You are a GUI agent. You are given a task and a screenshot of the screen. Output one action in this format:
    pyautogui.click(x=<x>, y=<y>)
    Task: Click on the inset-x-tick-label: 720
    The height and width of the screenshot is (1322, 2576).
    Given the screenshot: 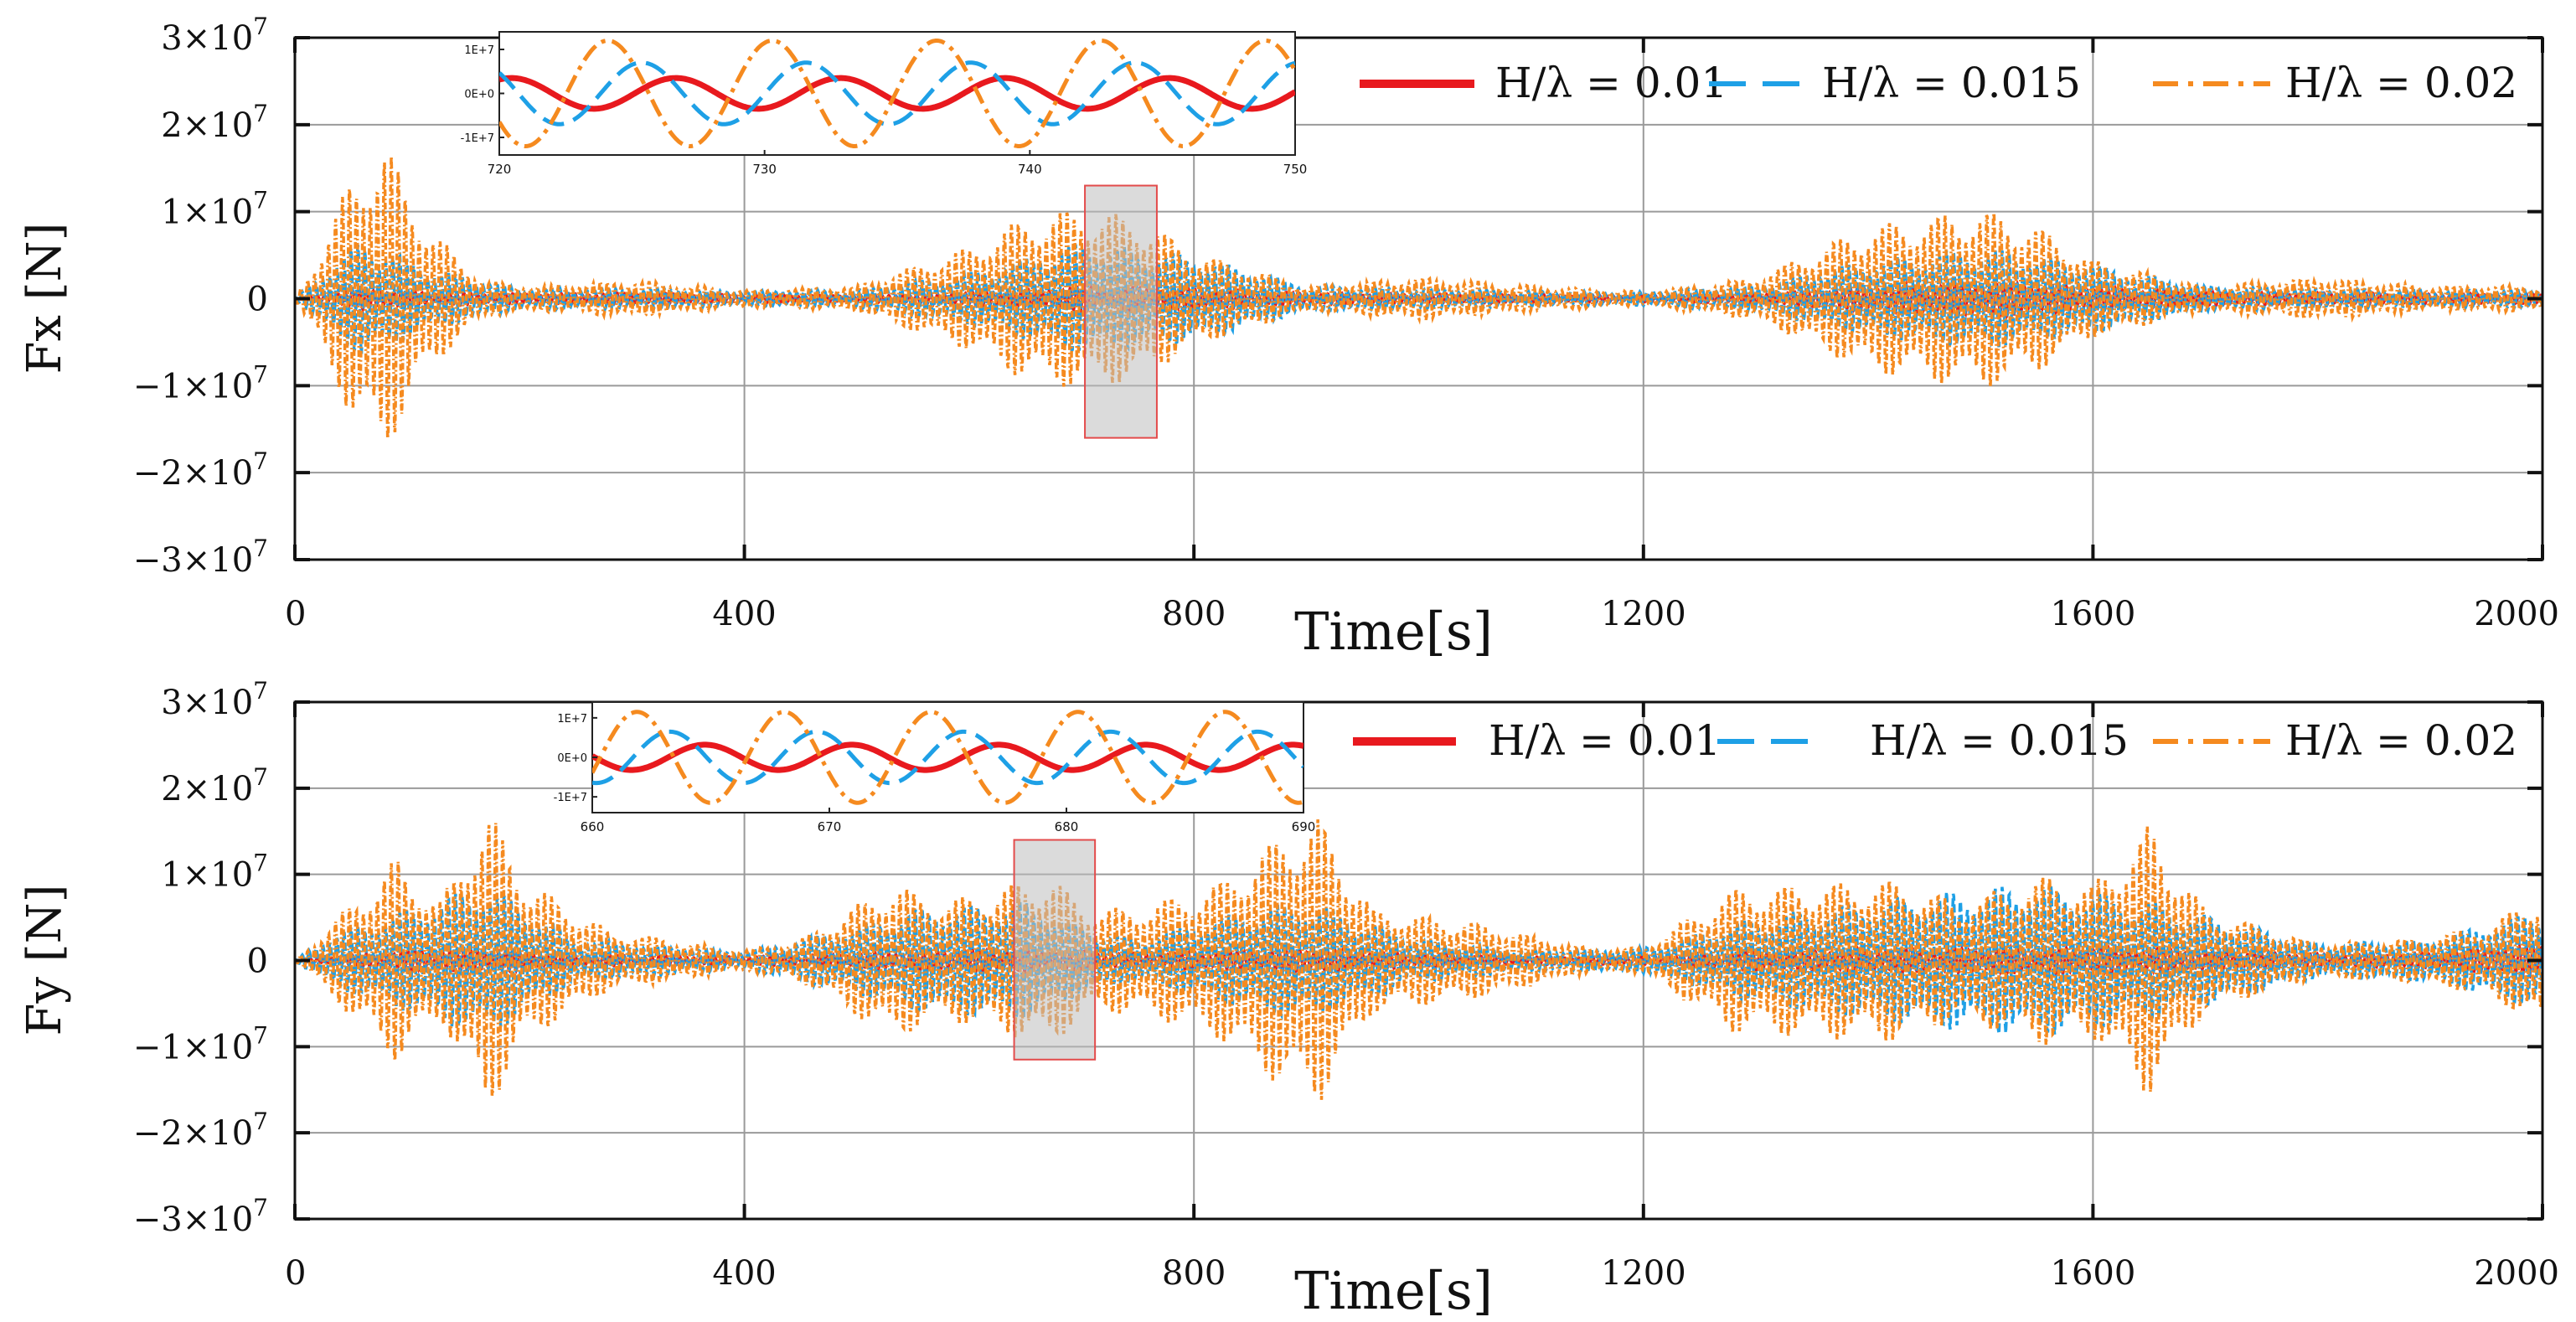 What is the action you would take?
    pyautogui.click(x=500, y=169)
    